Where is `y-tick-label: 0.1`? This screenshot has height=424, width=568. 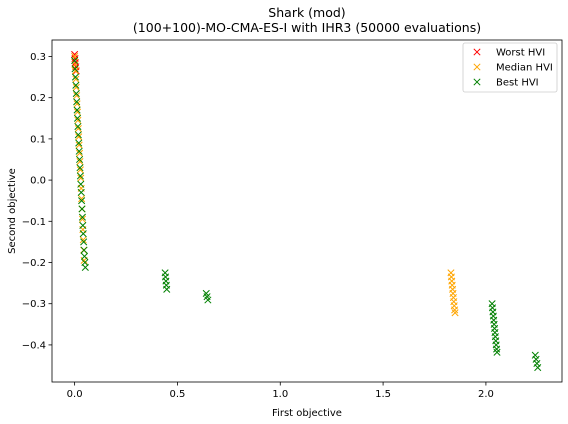 y-tick-label: 0.1 is located at coordinates (38, 139).